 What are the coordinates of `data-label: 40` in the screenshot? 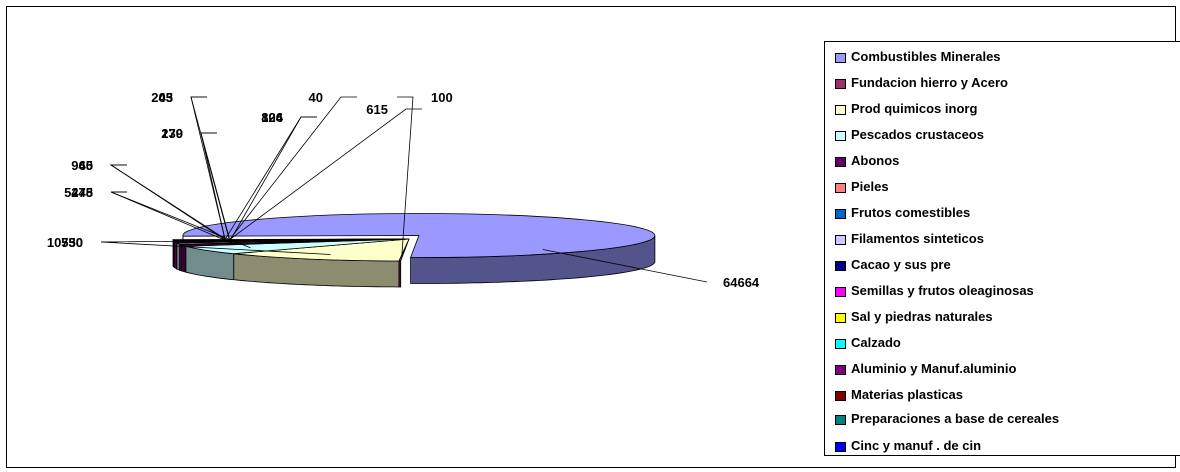 It's located at (316, 97).